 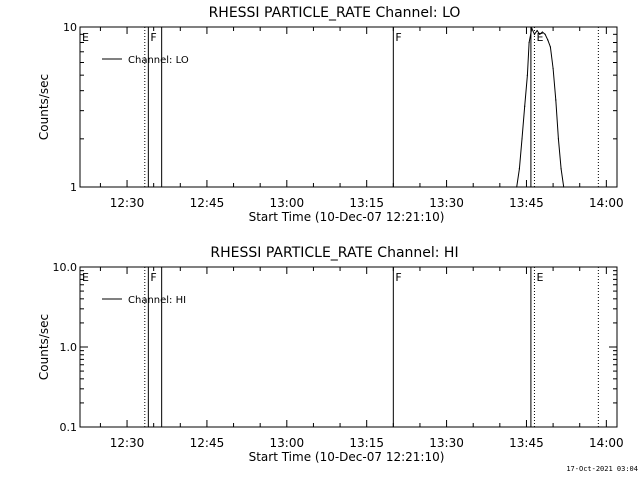 What do you see at coordinates (334, 253) in the screenshot?
I see `chart-title: RHESSI PARTICLE_RATE Channel: HI` at bounding box center [334, 253].